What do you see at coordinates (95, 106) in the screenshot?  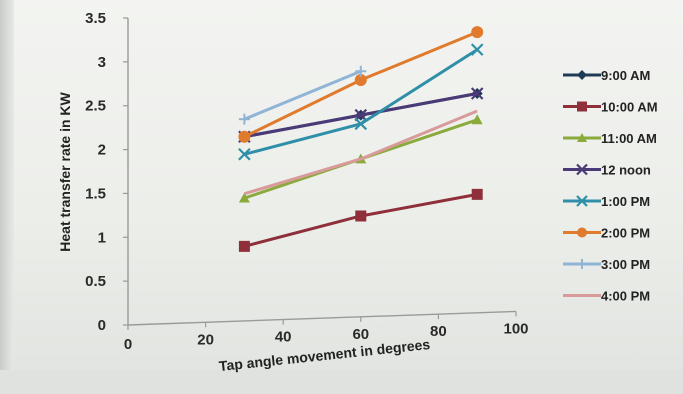 I see `y-tick-label: 2.5` at bounding box center [95, 106].